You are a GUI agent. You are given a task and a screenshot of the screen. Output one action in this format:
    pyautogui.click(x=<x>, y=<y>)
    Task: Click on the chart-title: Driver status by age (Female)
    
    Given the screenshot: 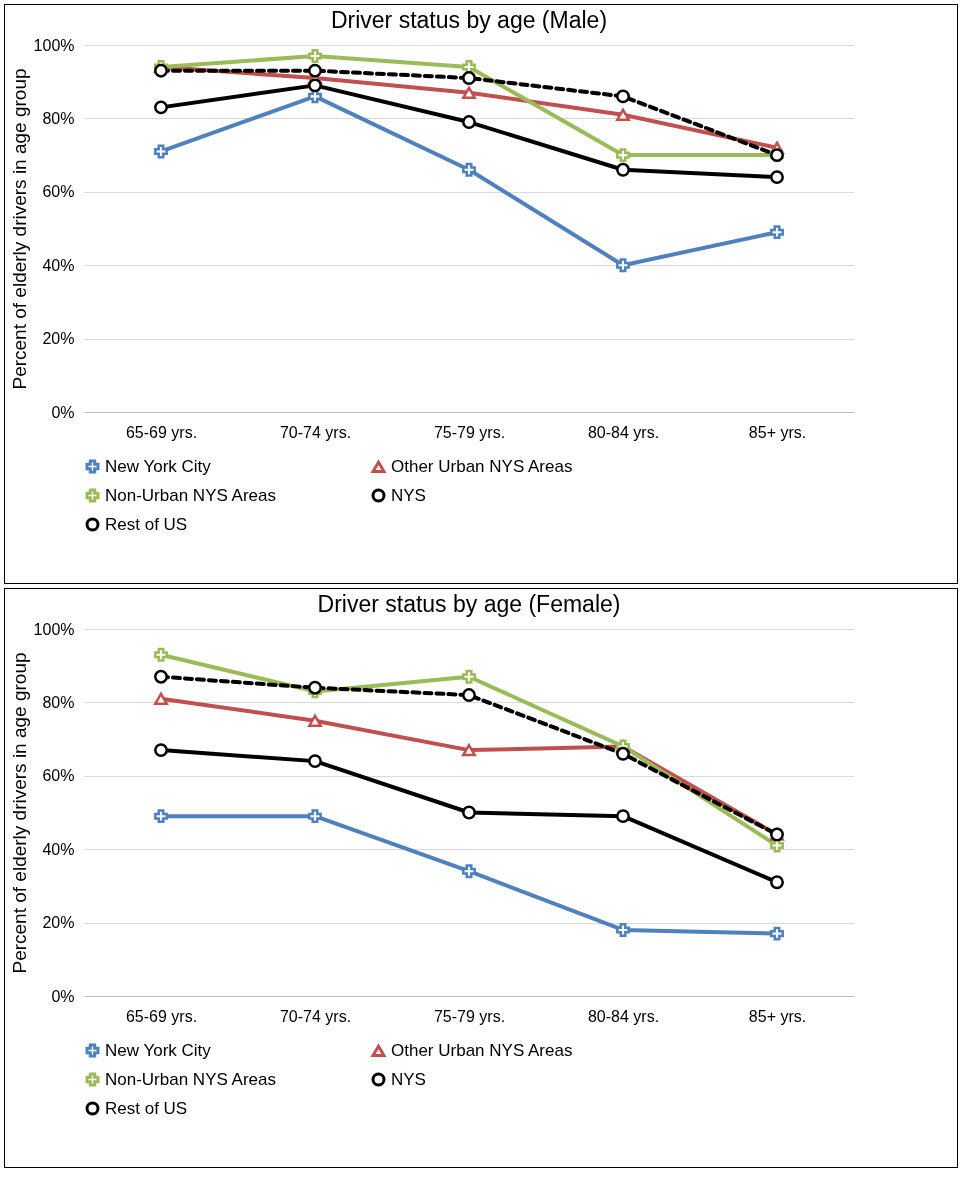 What is the action you would take?
    pyautogui.click(x=469, y=604)
    